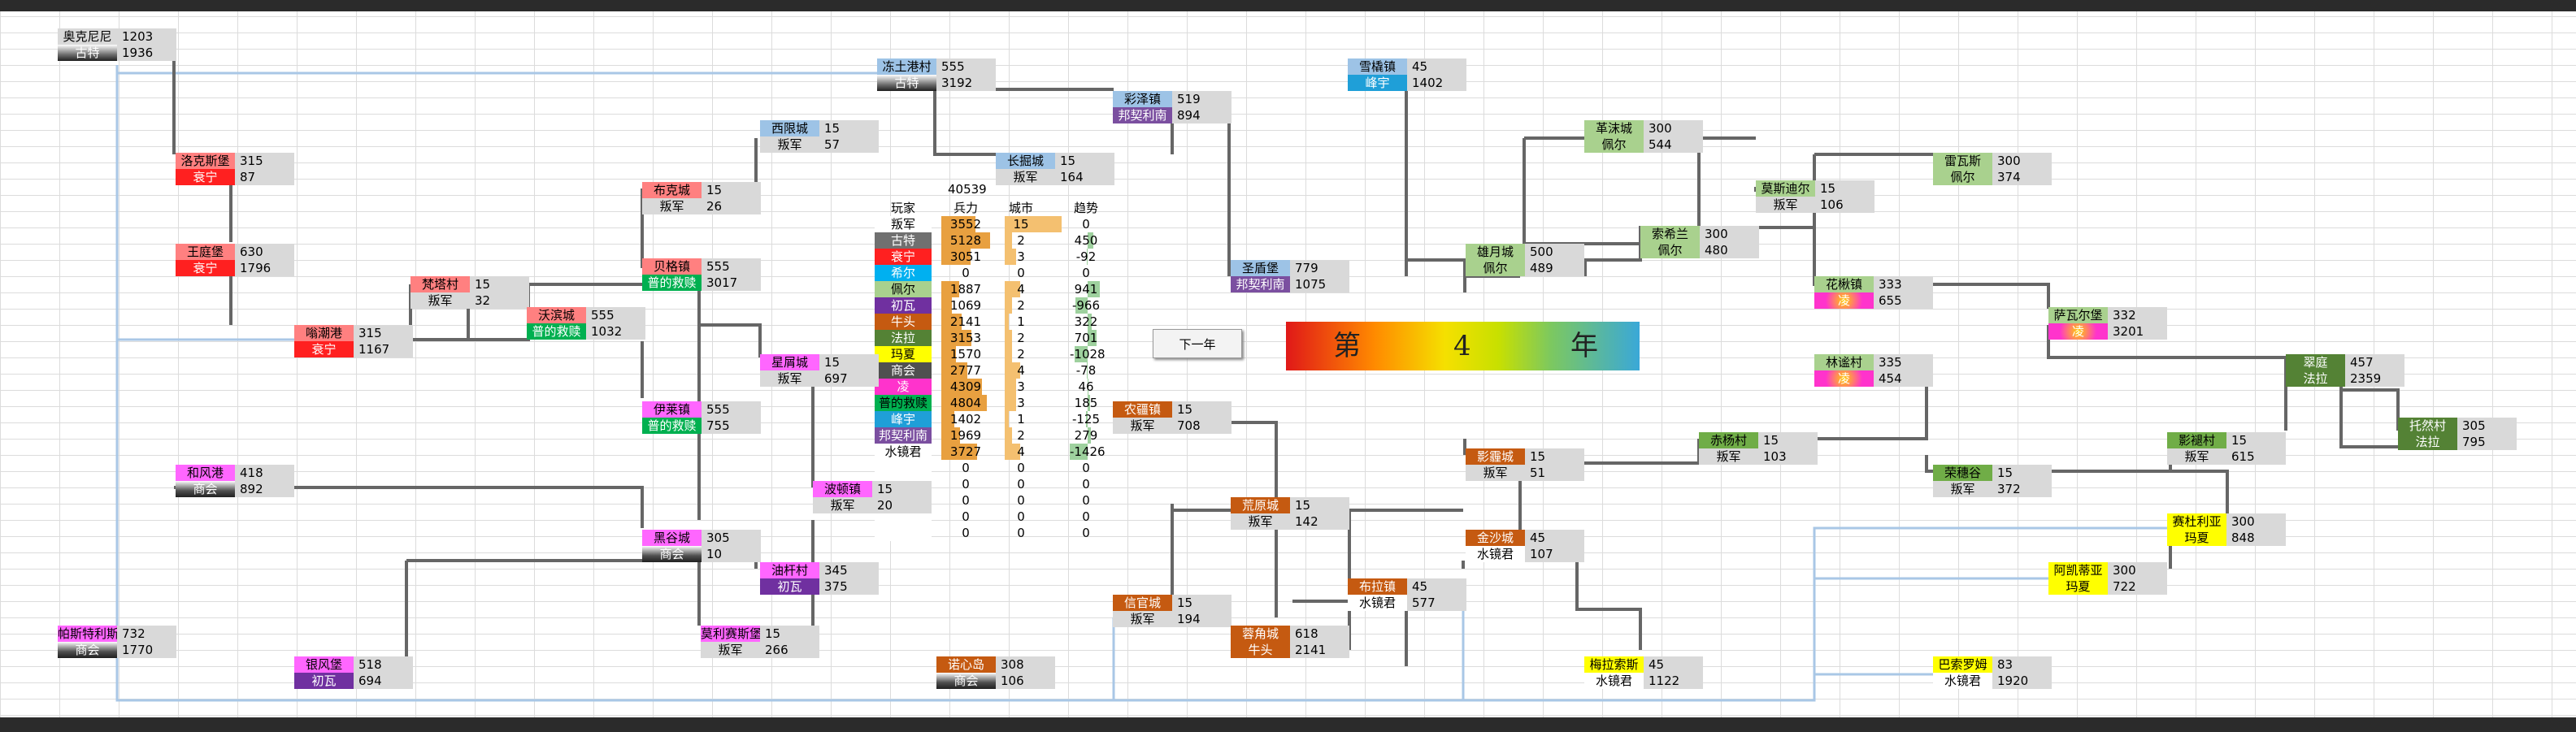 The width and height of the screenshot is (2576, 732). I want to click on city-node: 伊莱镇 普的救赎 555 755, so click(701, 418).